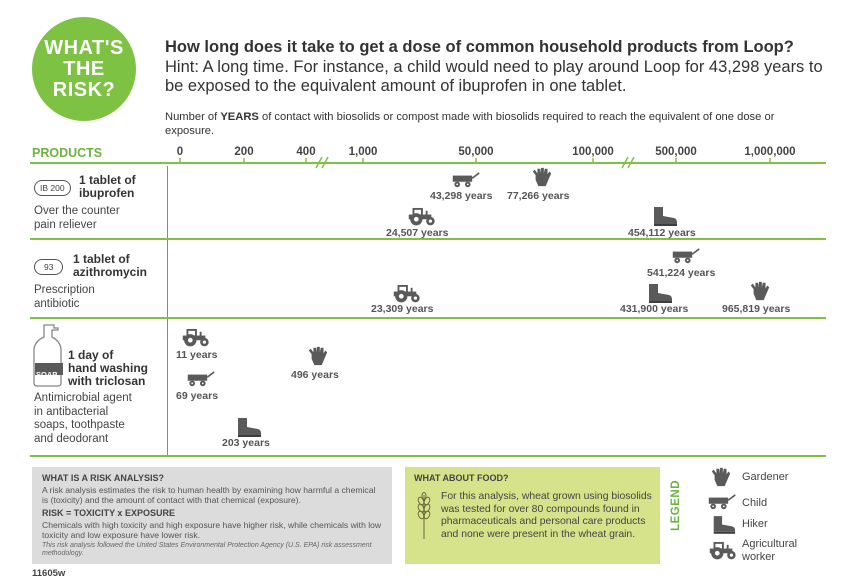  What do you see at coordinates (65, 224) in the screenshot?
I see `product-desc-line: pain reliever` at bounding box center [65, 224].